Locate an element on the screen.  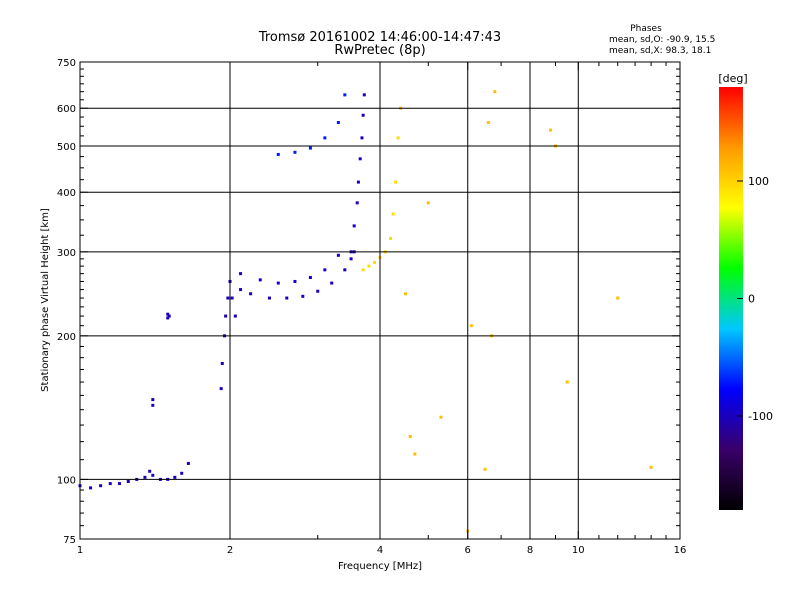
x-tick-label: 1 is located at coordinates (80, 550).